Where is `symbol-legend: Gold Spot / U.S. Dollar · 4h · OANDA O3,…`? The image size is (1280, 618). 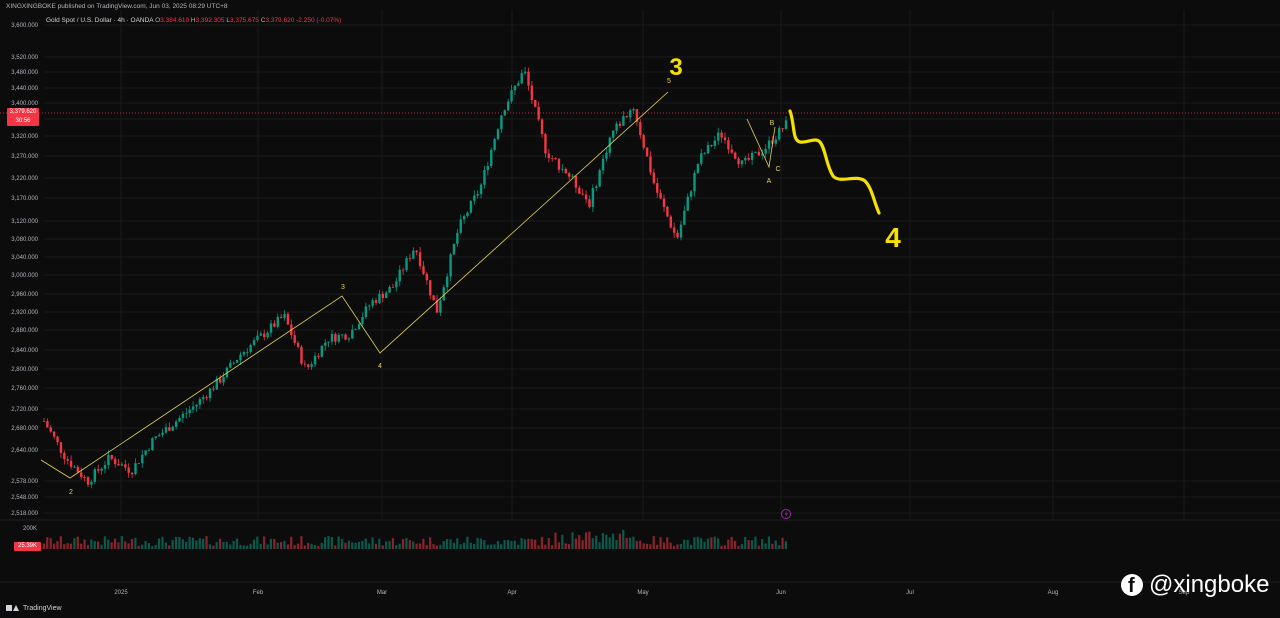
symbol-legend: Gold Spot / U.S. Dollar · 4h · OANDA O3,… is located at coordinates (193, 20).